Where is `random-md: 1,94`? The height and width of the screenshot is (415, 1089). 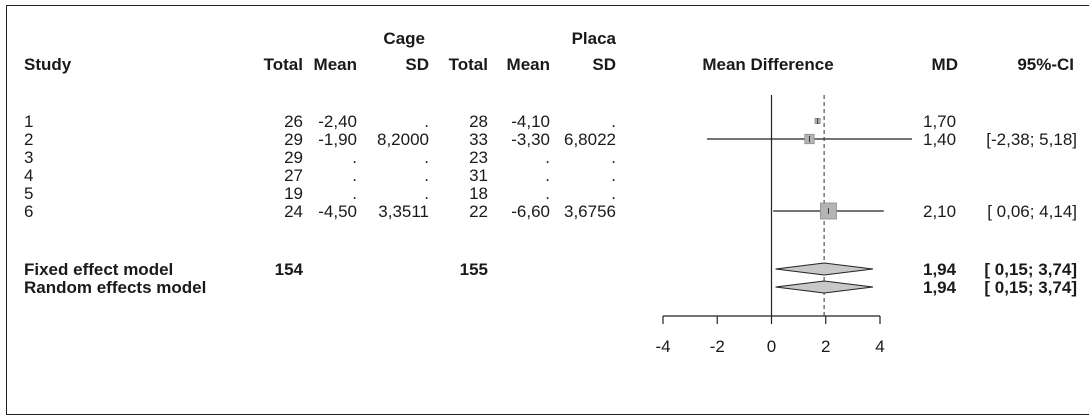 random-md: 1,94 is located at coordinates (940, 287).